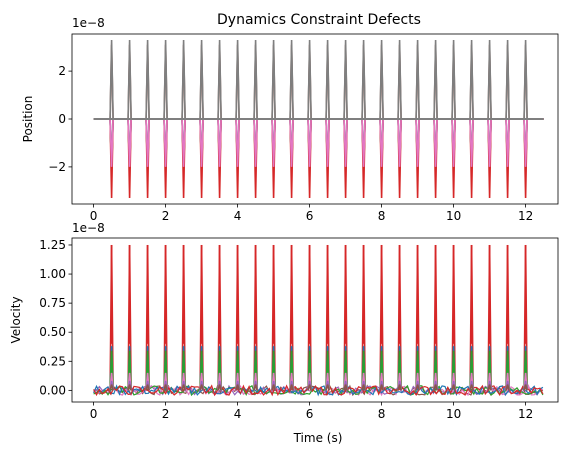  What do you see at coordinates (525, 387) in the screenshot?
I see `velocity-spike-s5-t23` at bounding box center [525, 387].